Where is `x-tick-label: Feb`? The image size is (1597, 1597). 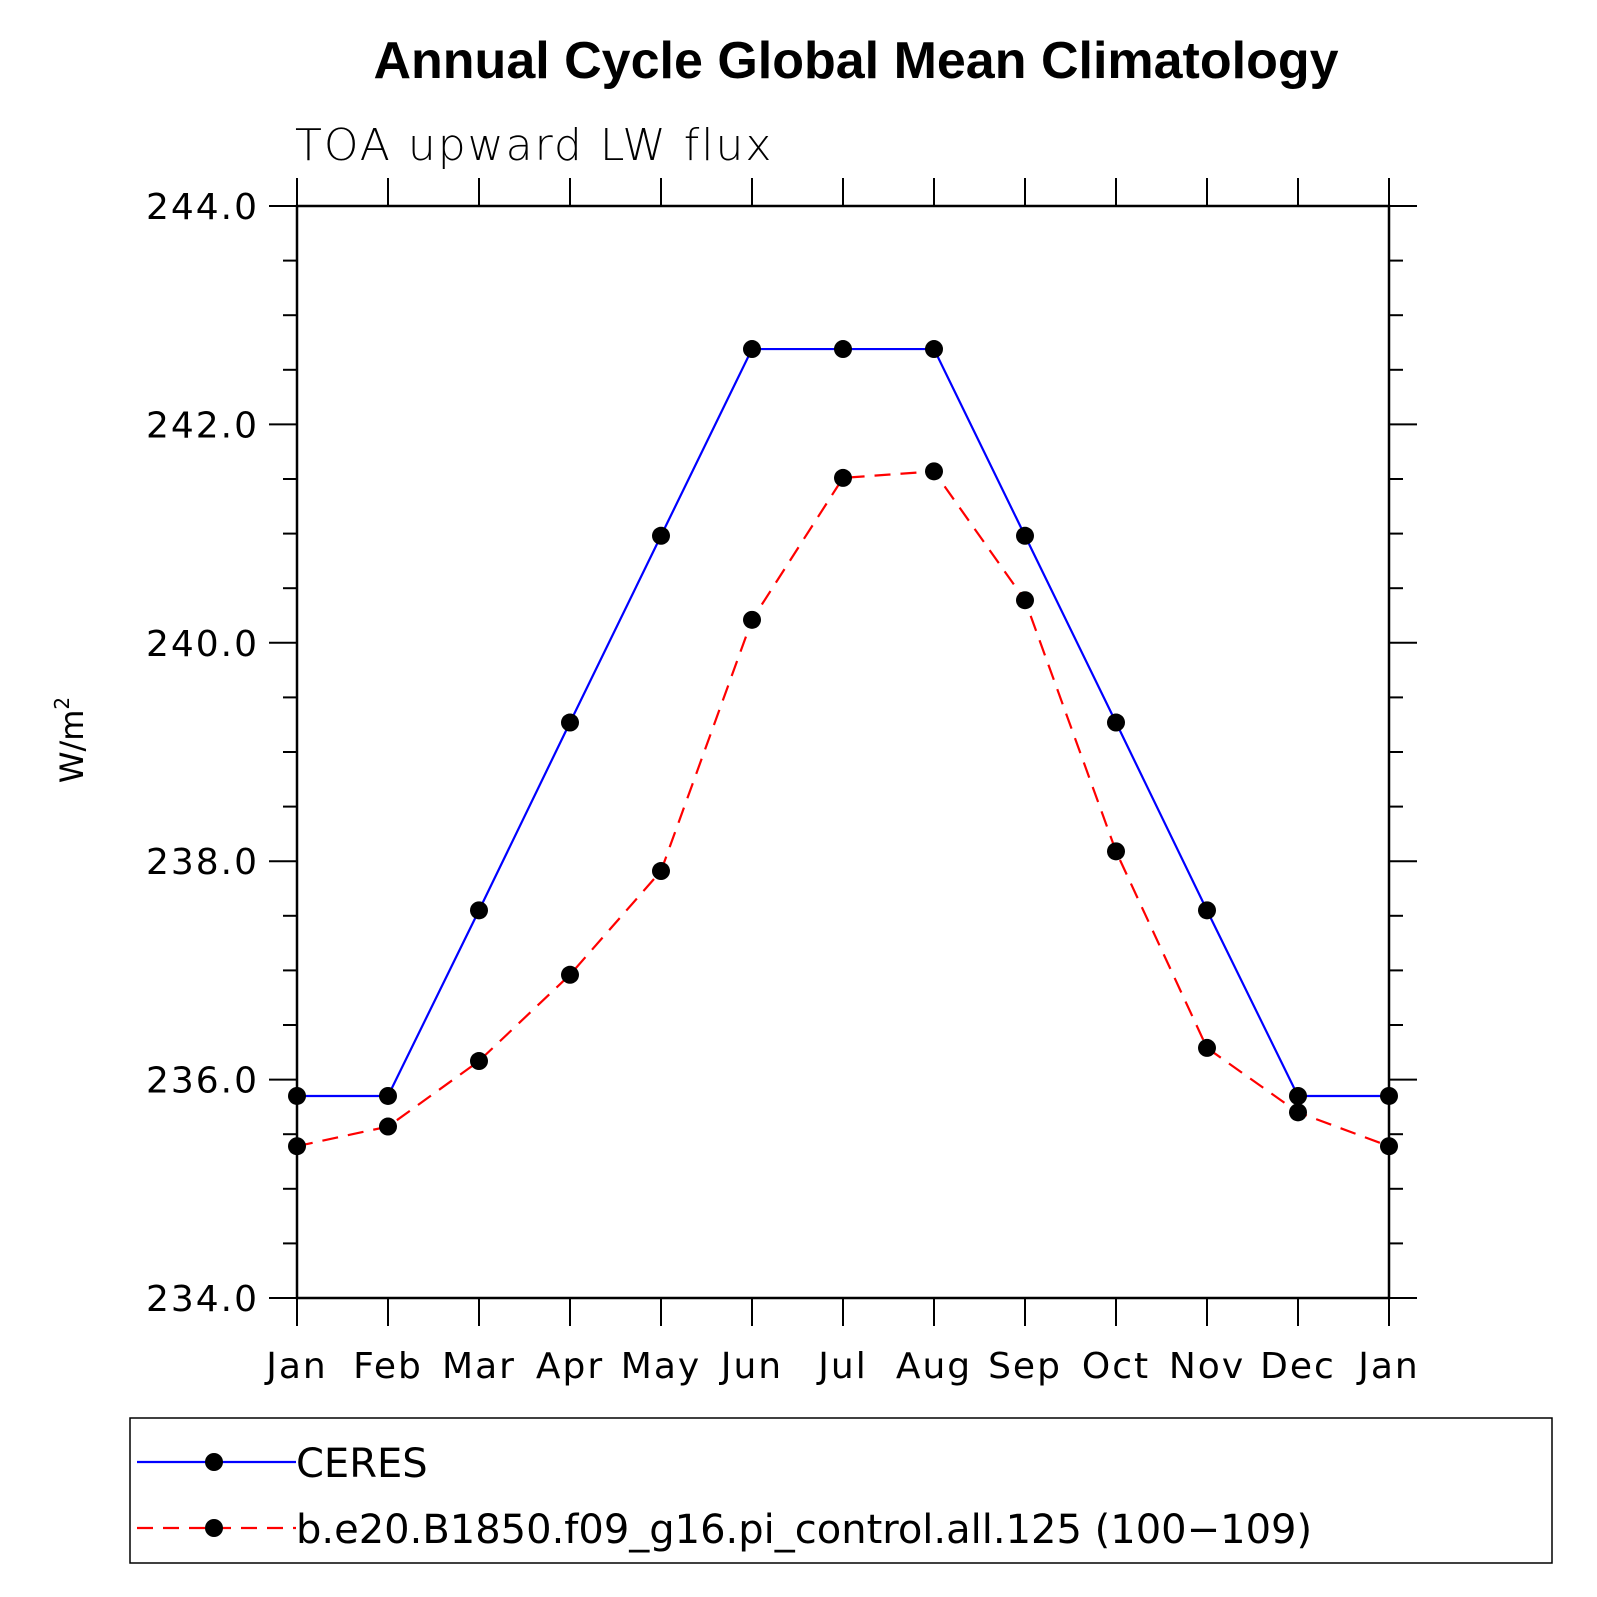 x-tick-label: Feb is located at coordinates (388, 1366).